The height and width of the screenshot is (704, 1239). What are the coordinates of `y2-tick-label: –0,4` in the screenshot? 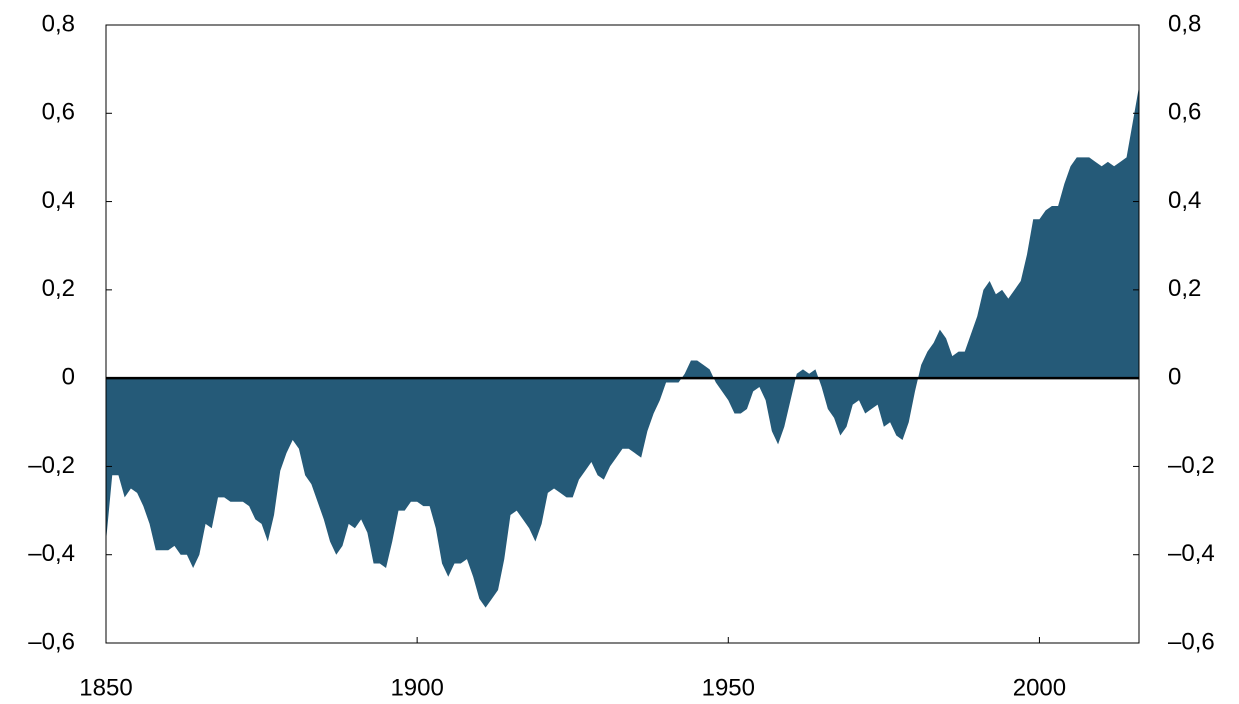 It's located at (1191, 553).